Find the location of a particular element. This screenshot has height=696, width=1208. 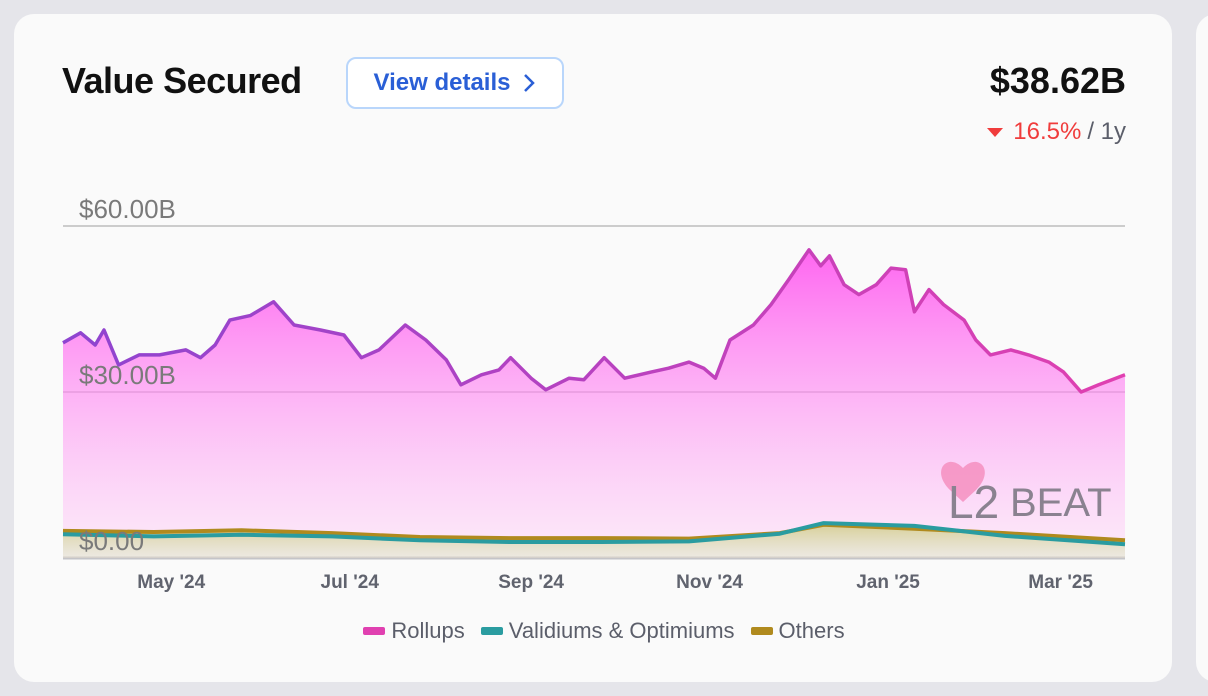

others-swatch is located at coordinates (761, 631).